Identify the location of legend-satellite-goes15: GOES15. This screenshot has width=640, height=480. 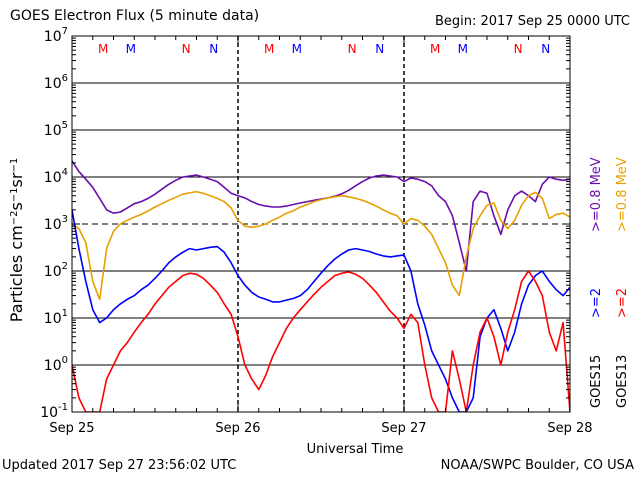
(596, 381).